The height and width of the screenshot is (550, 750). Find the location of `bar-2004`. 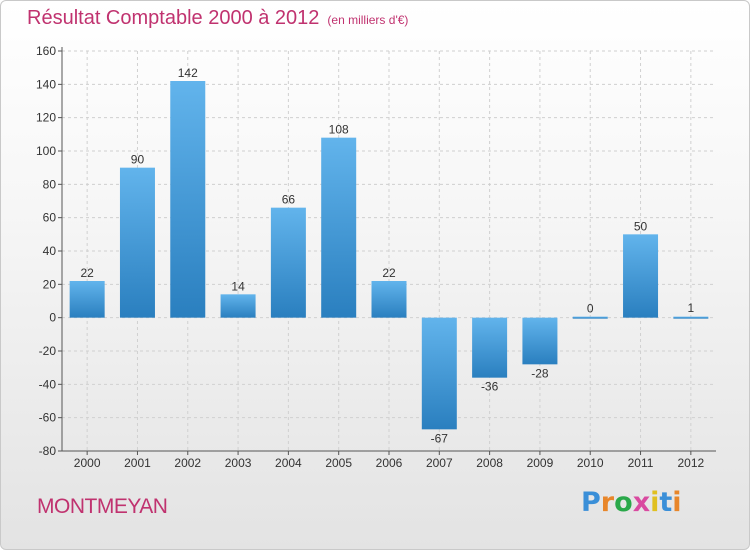

bar-2004 is located at coordinates (288, 262).